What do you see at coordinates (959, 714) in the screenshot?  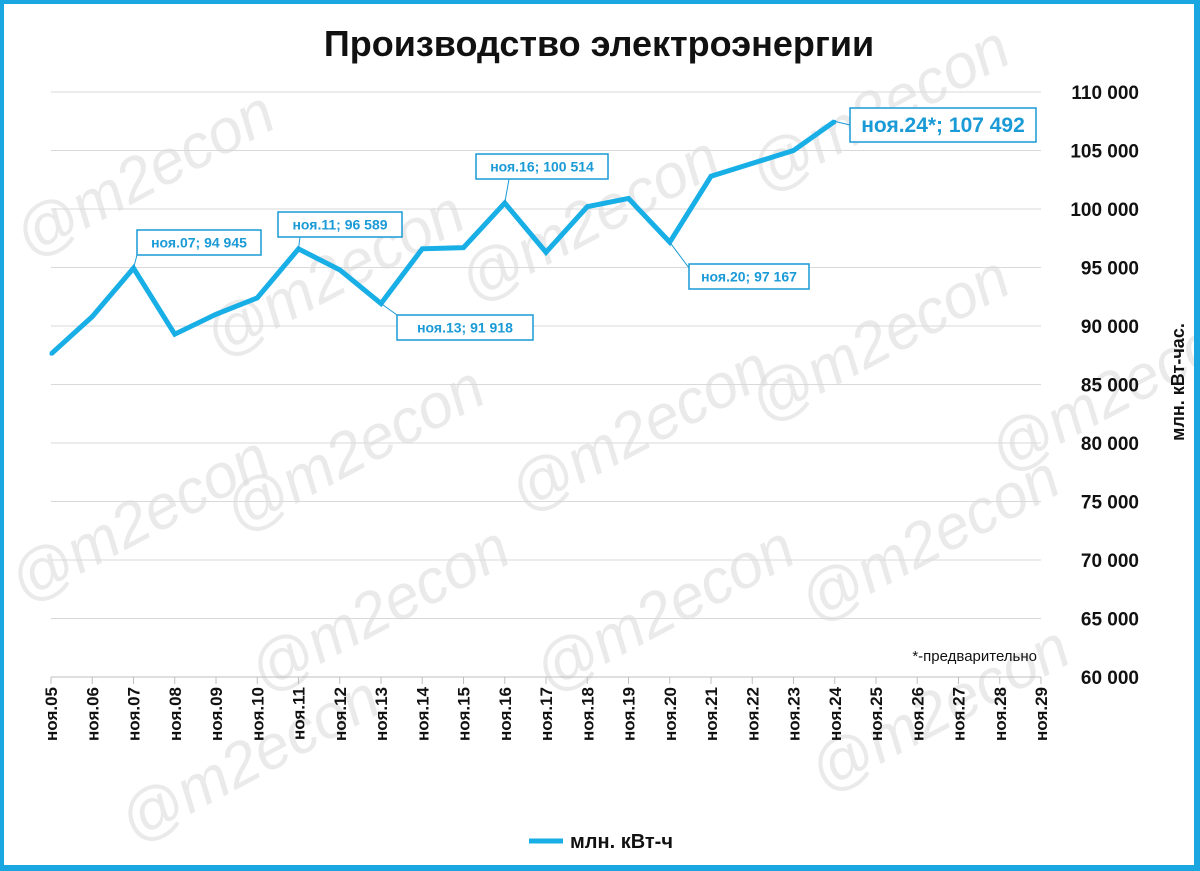 I see `x-tick-label: ноя.27` at bounding box center [959, 714].